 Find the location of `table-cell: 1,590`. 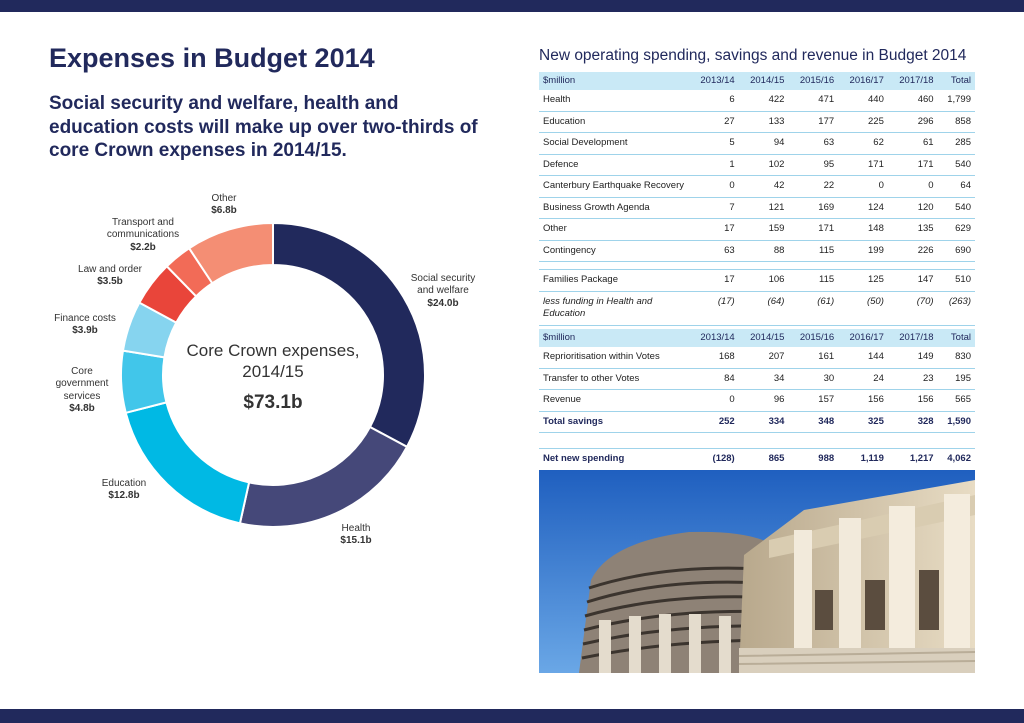

table-cell: 1,590 is located at coordinates (959, 421).